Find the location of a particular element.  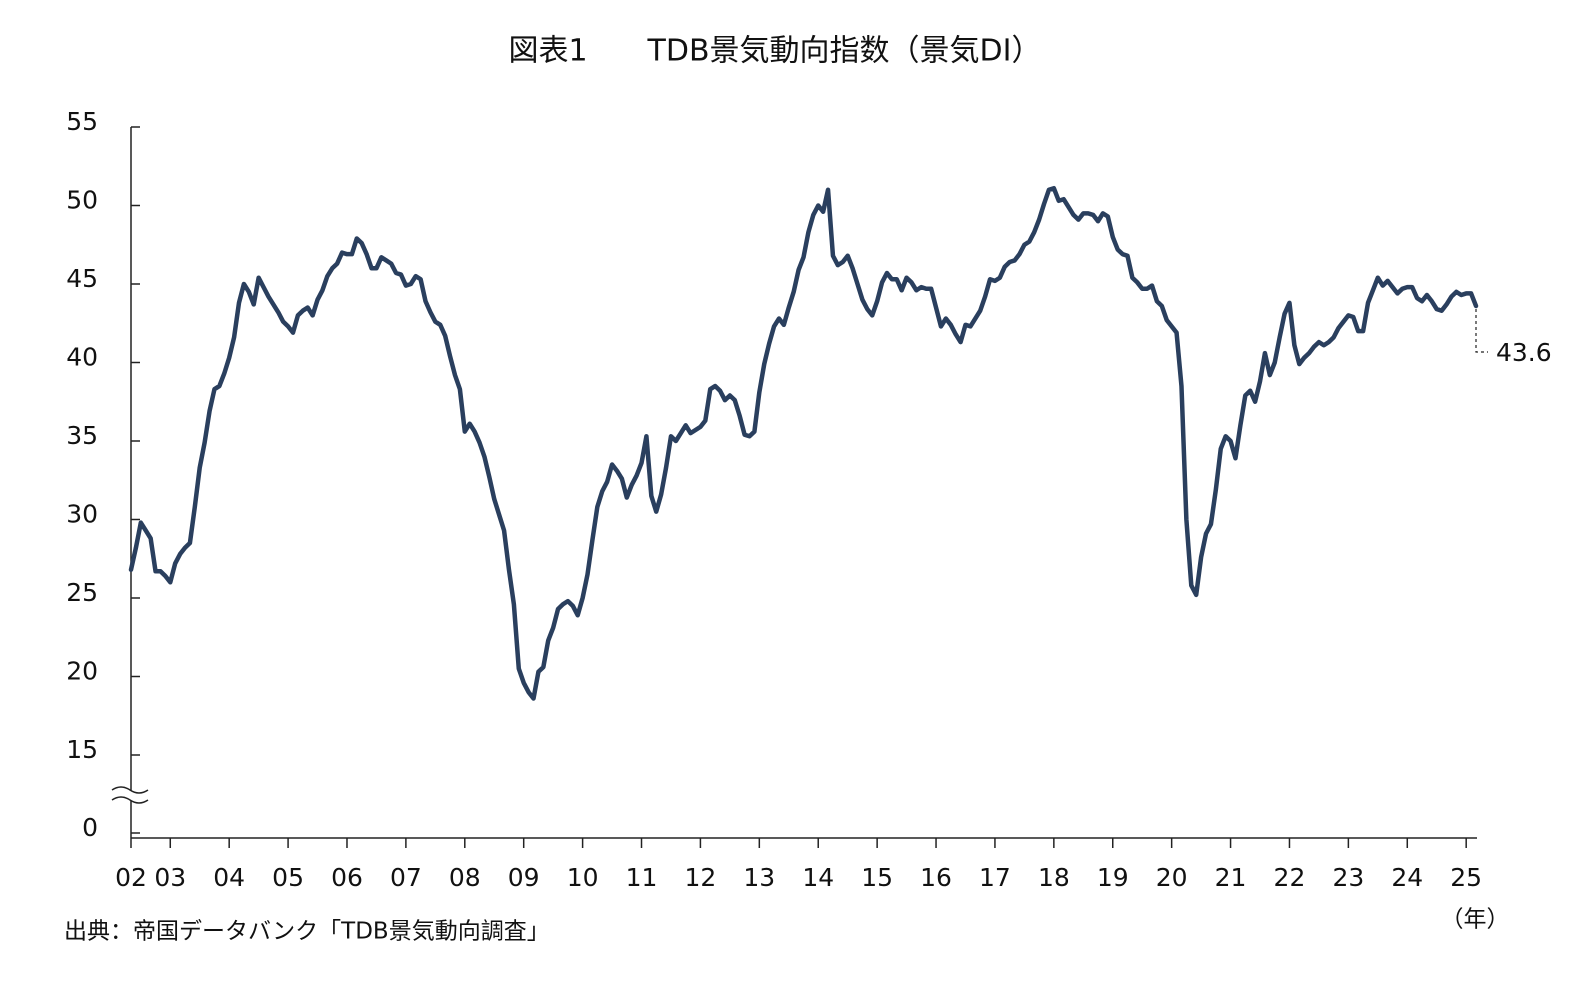

x-tick-label: 24 is located at coordinates (1407, 877).